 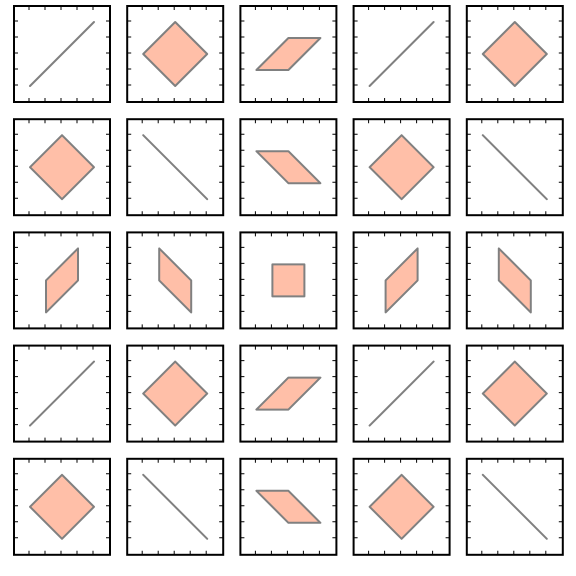 I want to click on panel-r1-c4, so click(x=401, y=54).